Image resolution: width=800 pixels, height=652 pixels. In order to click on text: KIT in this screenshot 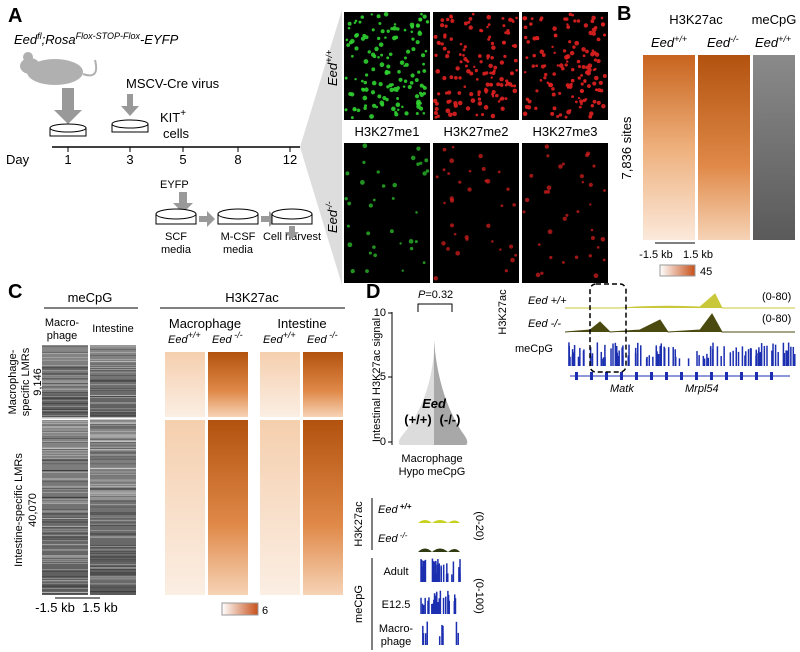, I will do `click(170, 117)`.